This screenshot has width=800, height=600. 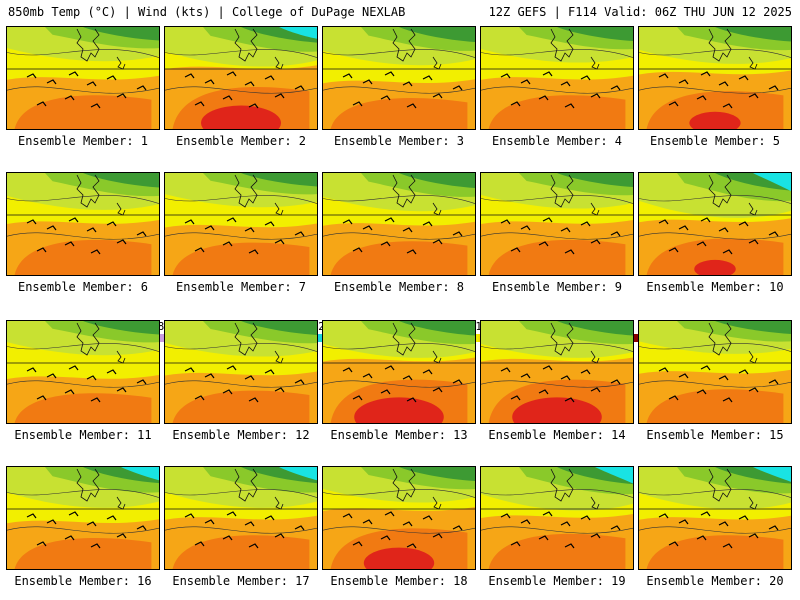 I want to click on ensemble-member-label: Ensemble Member: 8, so click(x=399, y=287).